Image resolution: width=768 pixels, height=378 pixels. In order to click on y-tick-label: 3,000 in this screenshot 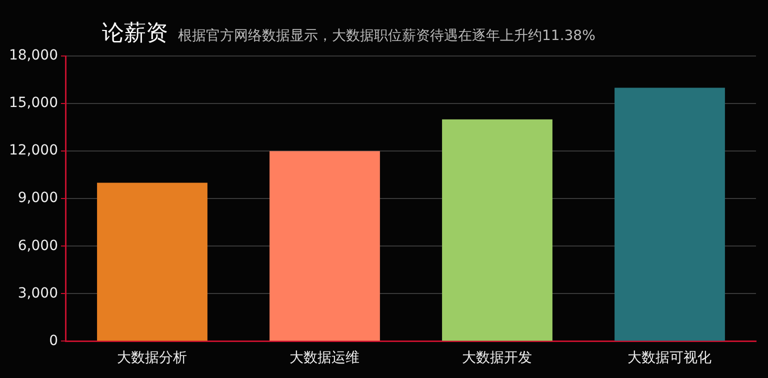, I will do `click(38, 293)`.